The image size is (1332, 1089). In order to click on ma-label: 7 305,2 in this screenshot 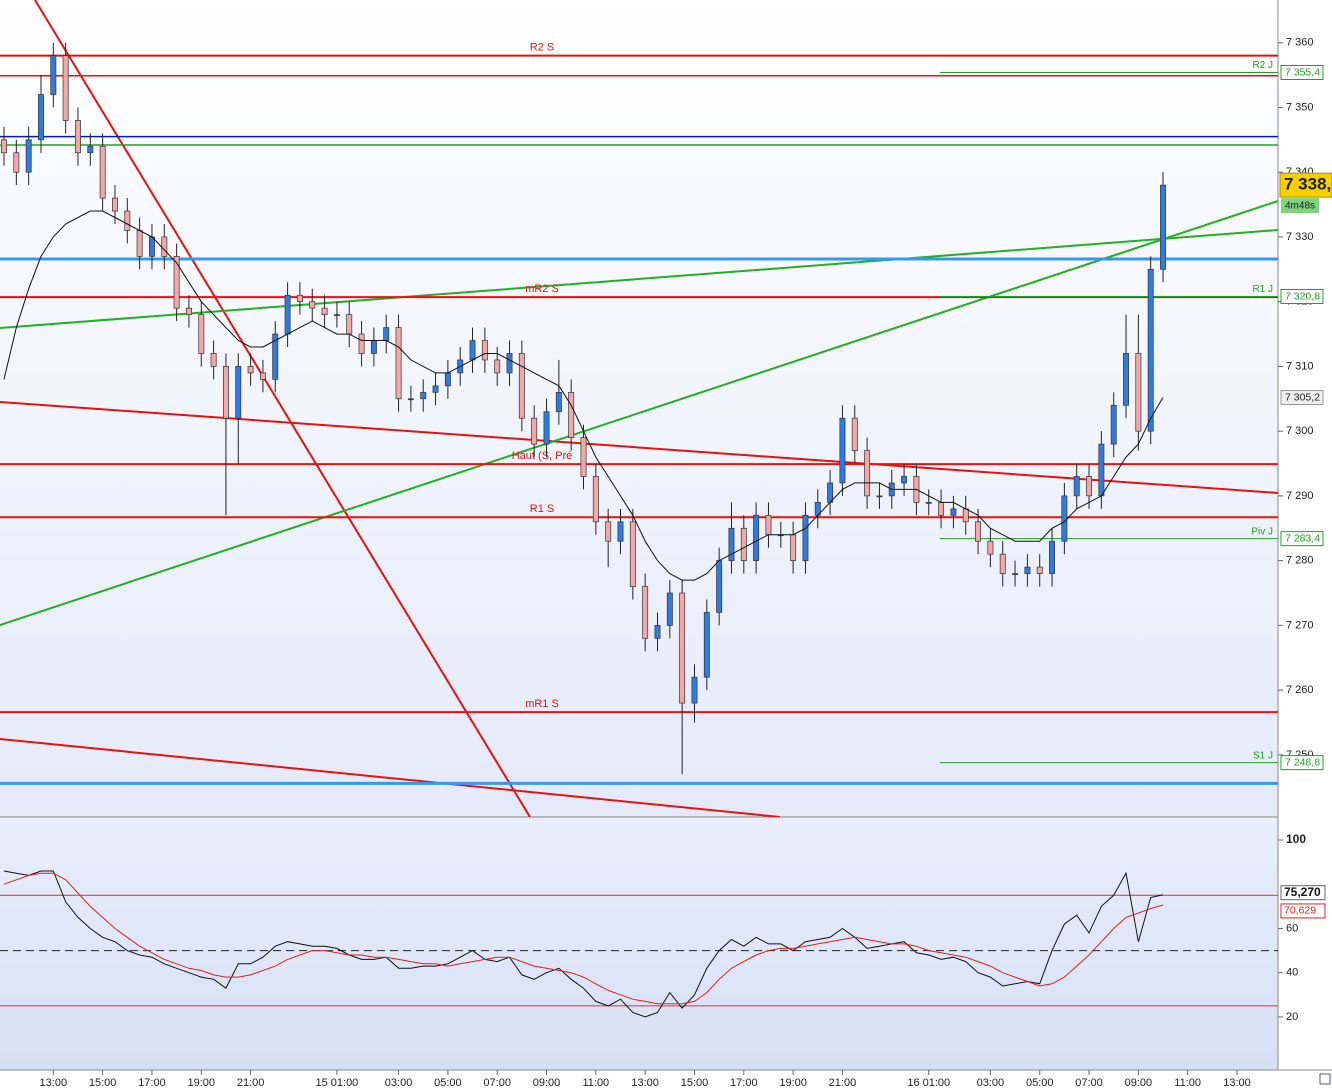, I will do `click(1302, 397)`.